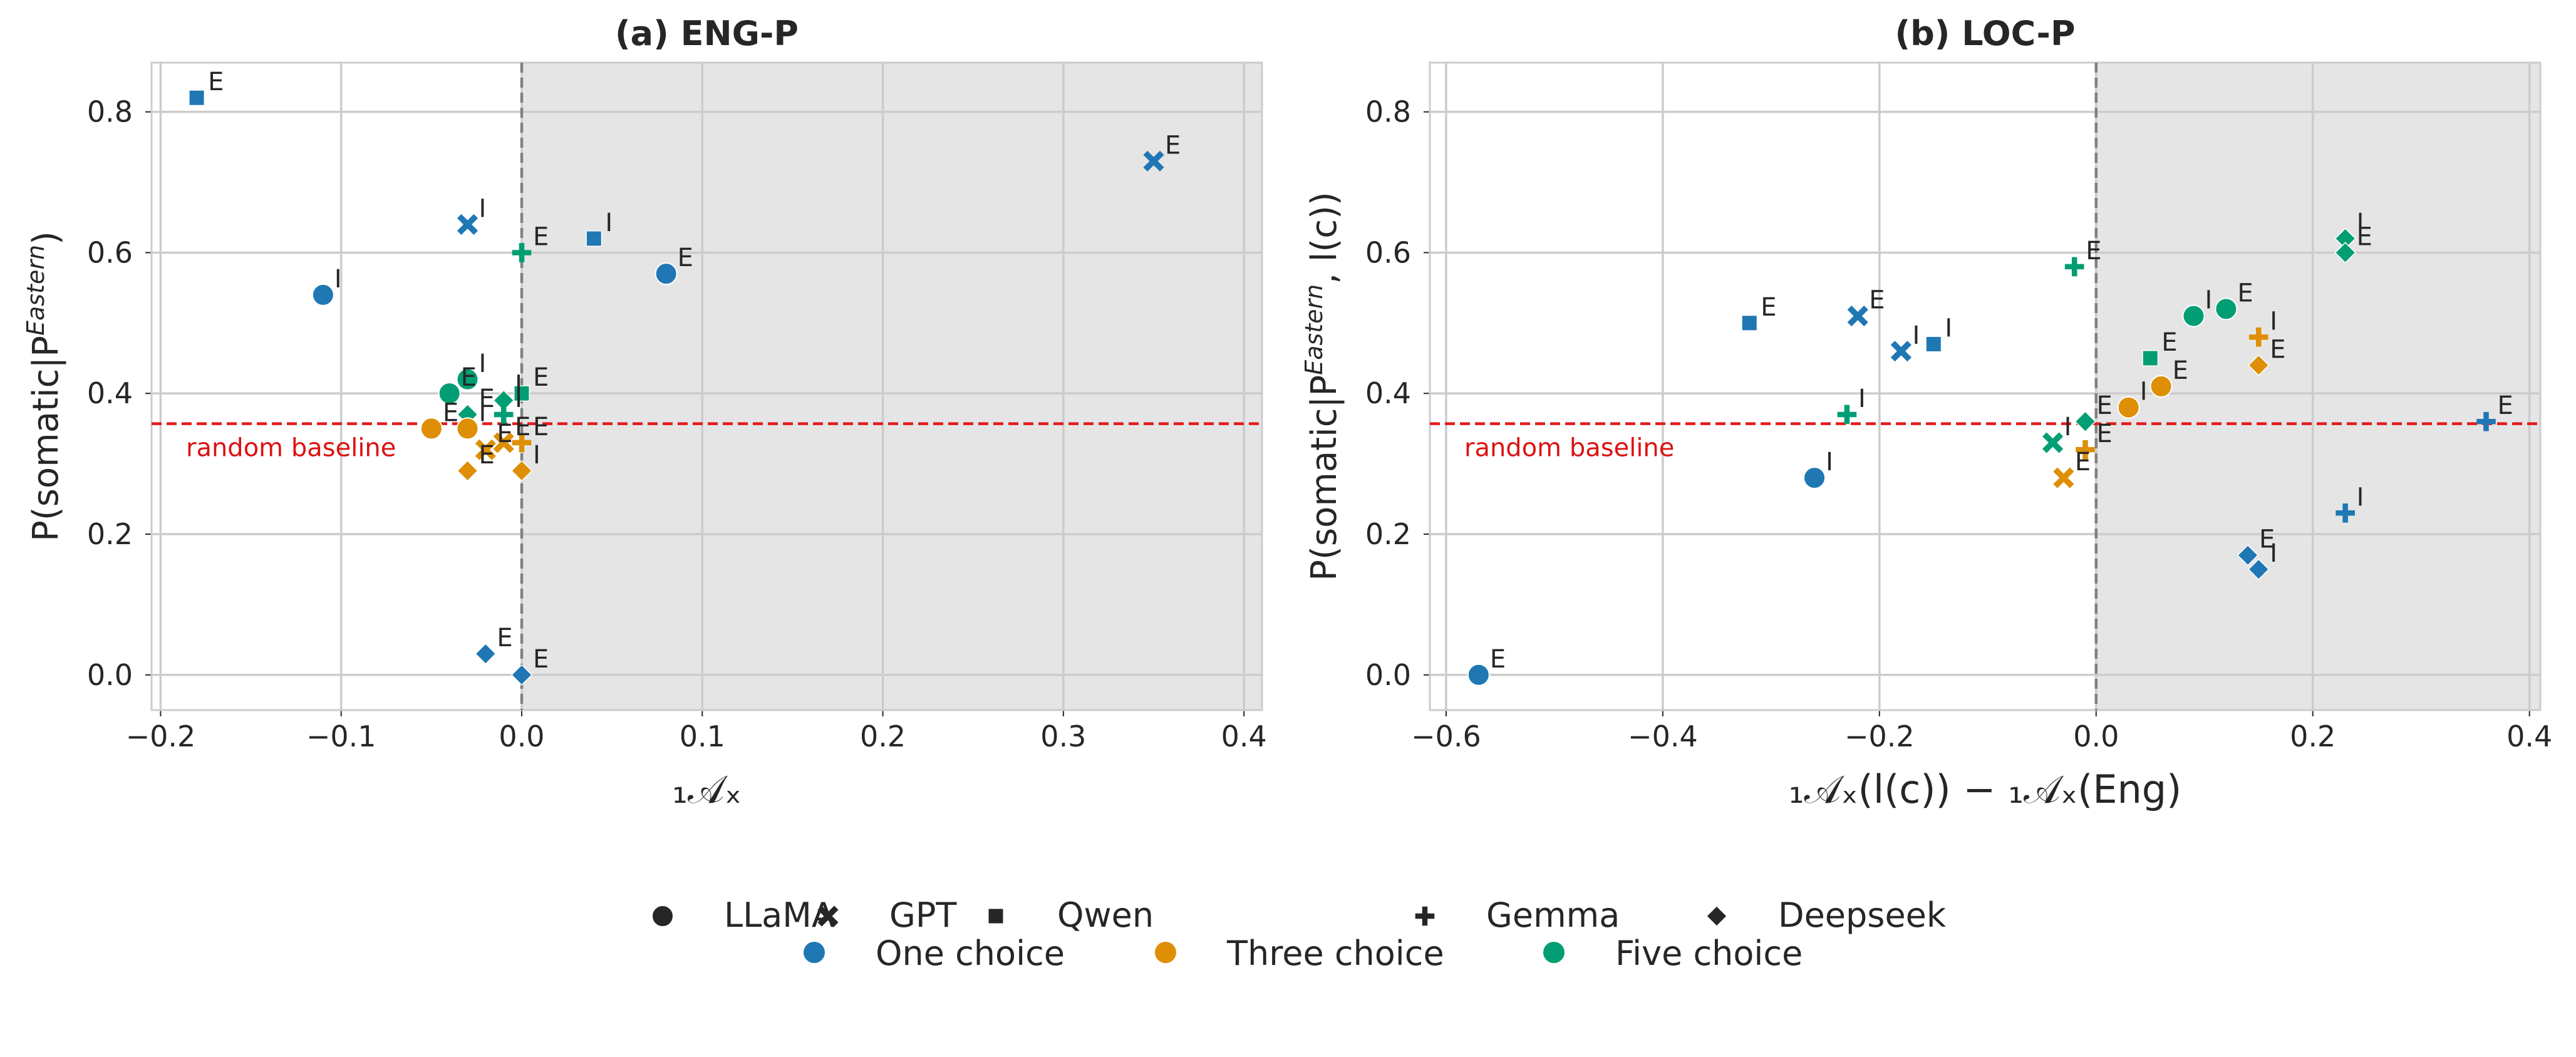  Describe the element at coordinates (1879, 736) in the screenshot. I see `x-tick-label: −0.2` at that location.